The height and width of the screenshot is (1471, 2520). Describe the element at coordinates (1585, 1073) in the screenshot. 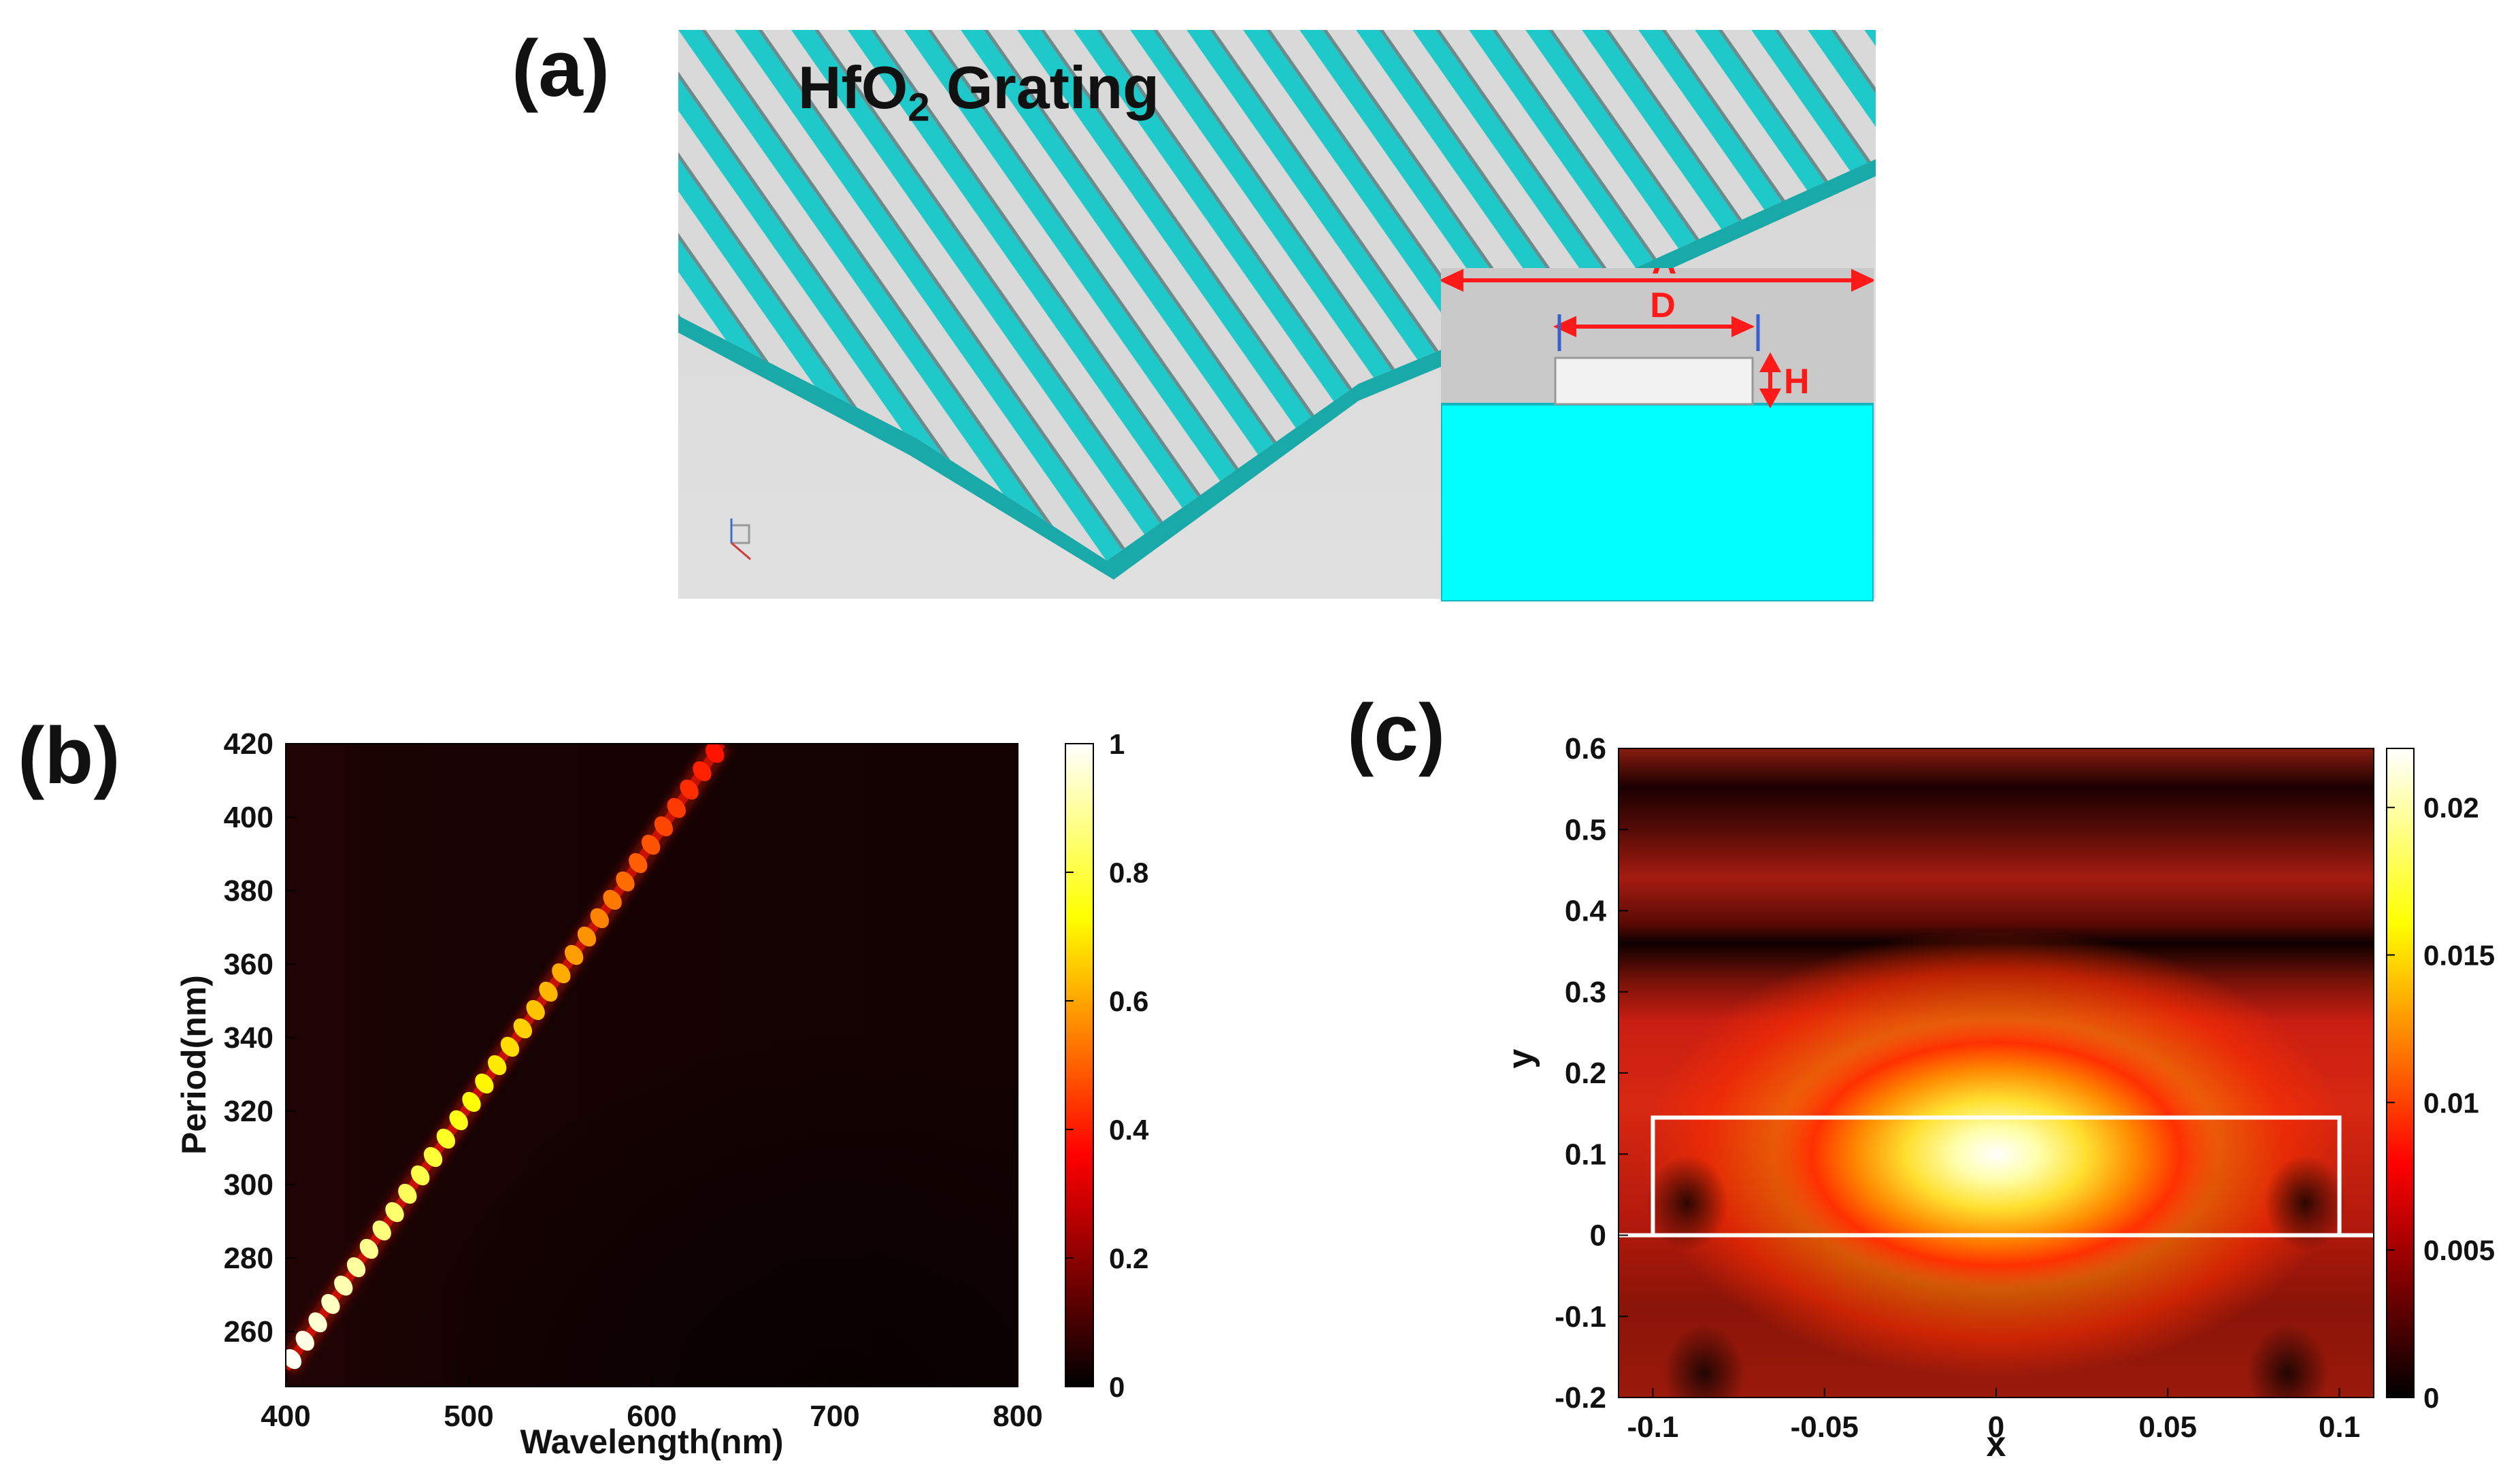

I see `c-ytick-label: 0.2` at that location.